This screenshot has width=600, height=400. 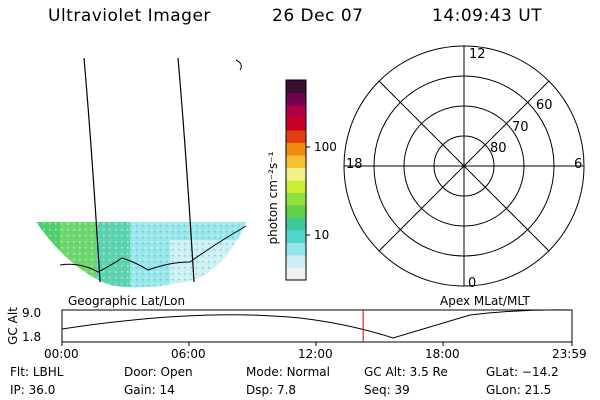 What do you see at coordinates (61, 354) in the screenshot?
I see `altitude-xtick: 00:00` at bounding box center [61, 354].